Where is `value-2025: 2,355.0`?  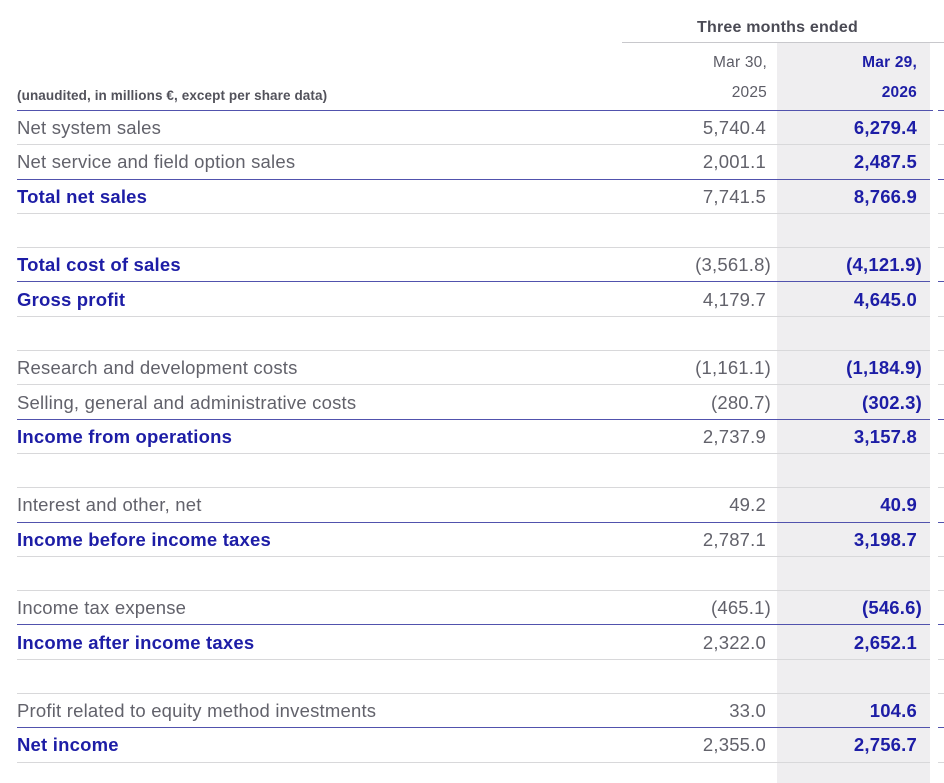
value-2025: 2,355.0 is located at coordinates (734, 745).